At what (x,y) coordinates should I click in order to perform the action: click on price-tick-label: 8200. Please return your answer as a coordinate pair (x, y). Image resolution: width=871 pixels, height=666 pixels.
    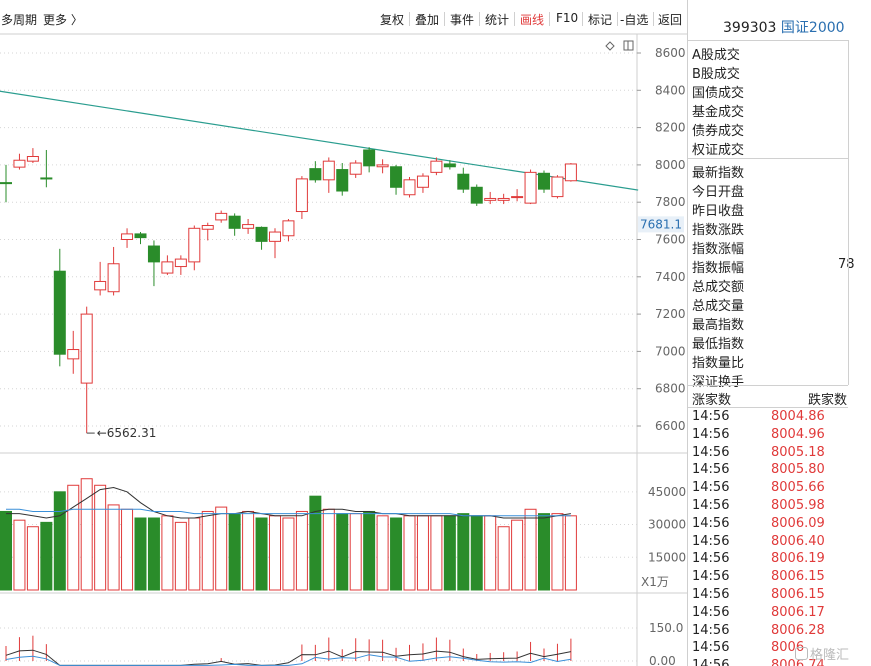
    Looking at the image, I should click on (670, 128).